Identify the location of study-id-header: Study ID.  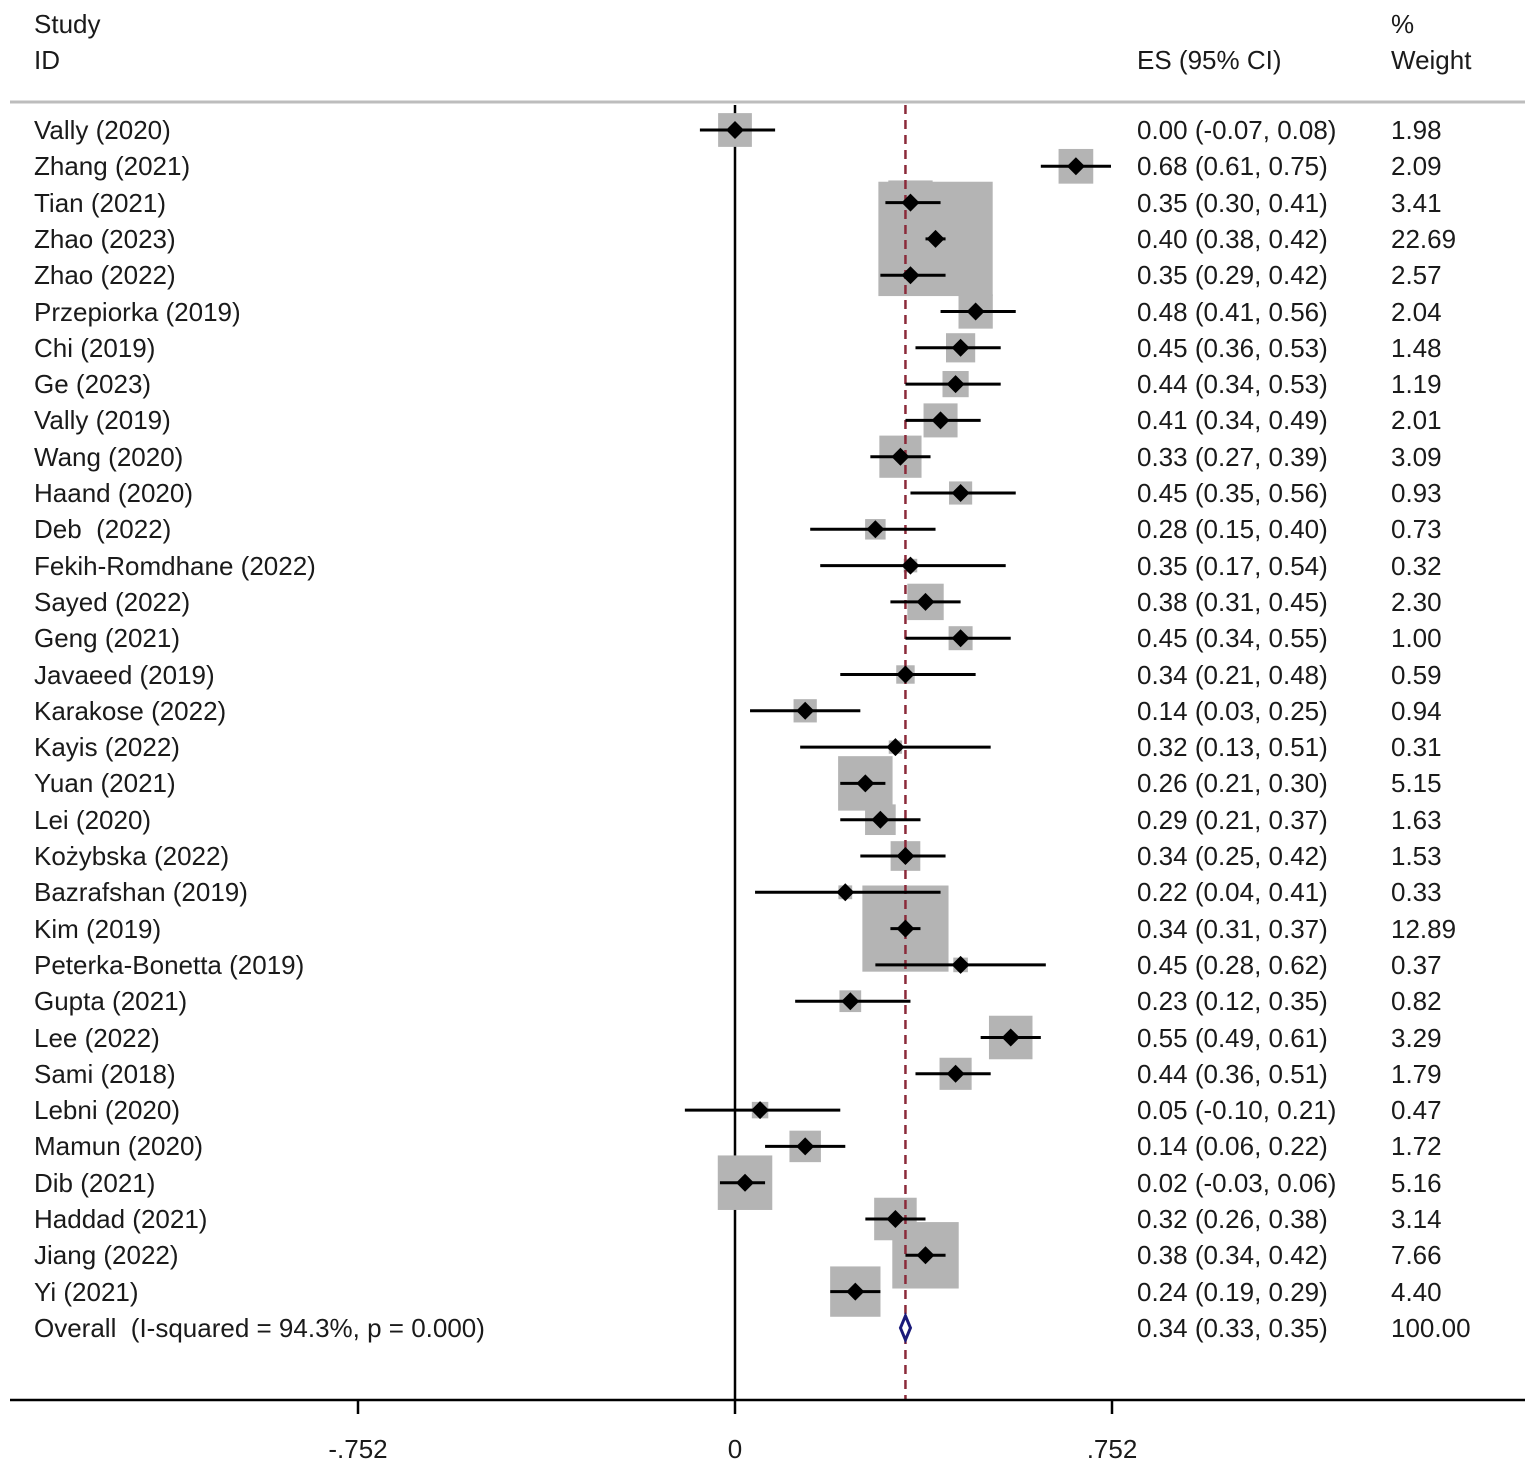
(67, 42).